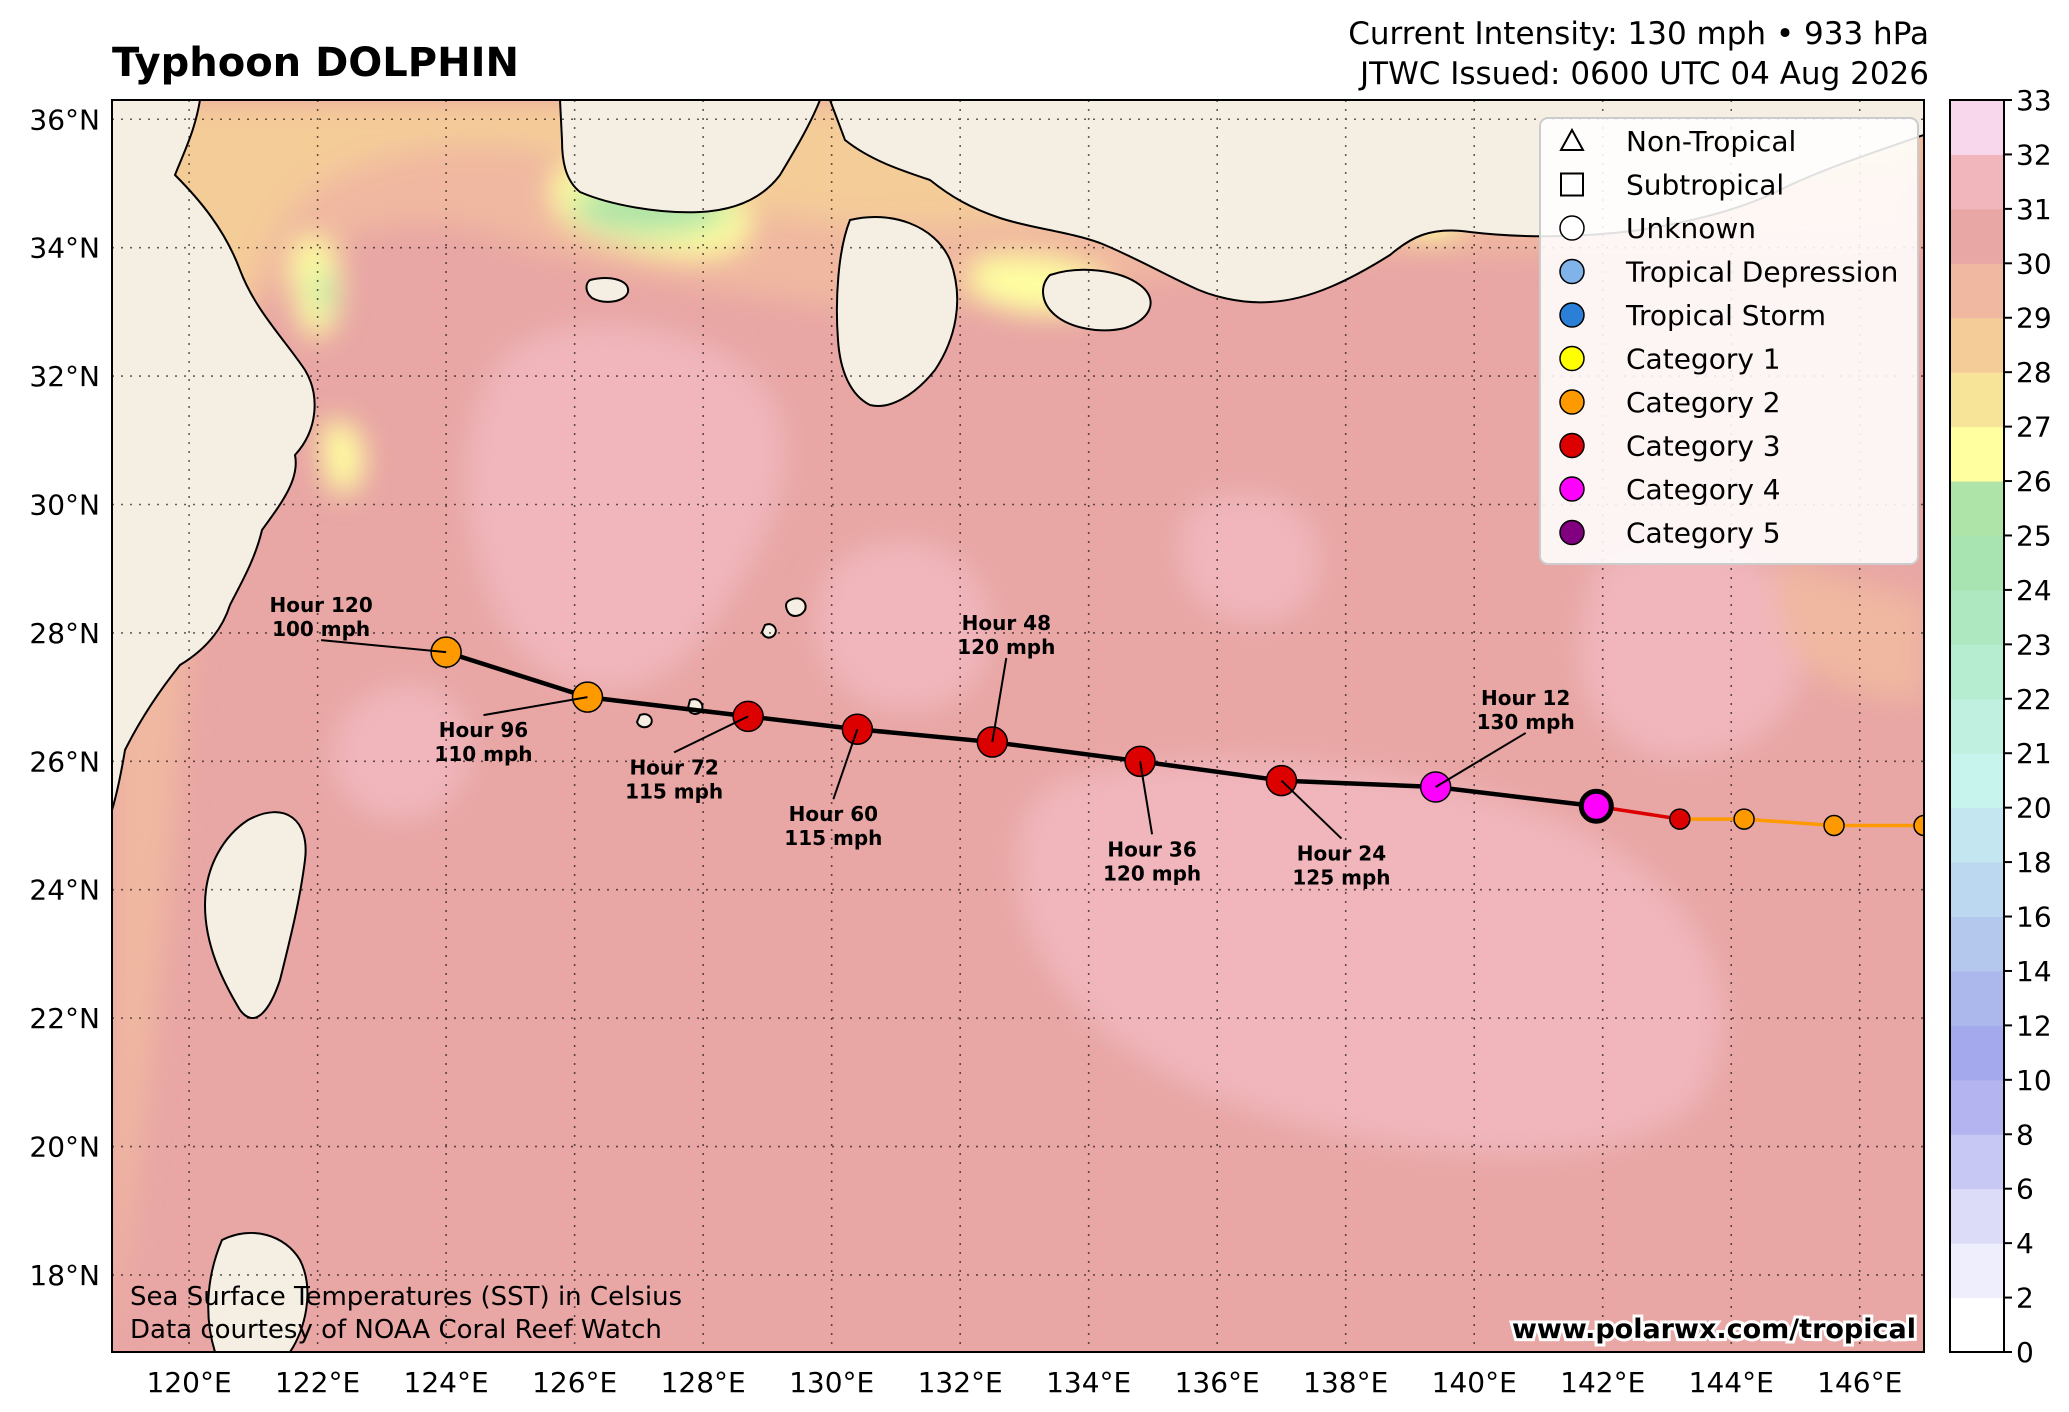  Describe the element at coordinates (574, 1382) in the screenshot. I see `lon-tick-label: 126°E` at that location.